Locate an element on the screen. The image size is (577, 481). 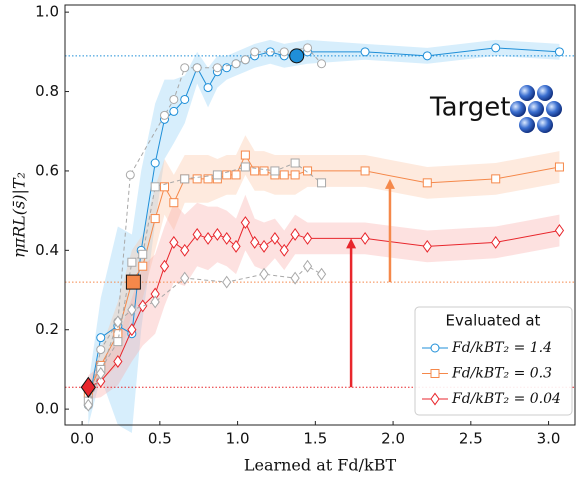
x-tick-label: 3.0 is located at coordinates (549, 439).